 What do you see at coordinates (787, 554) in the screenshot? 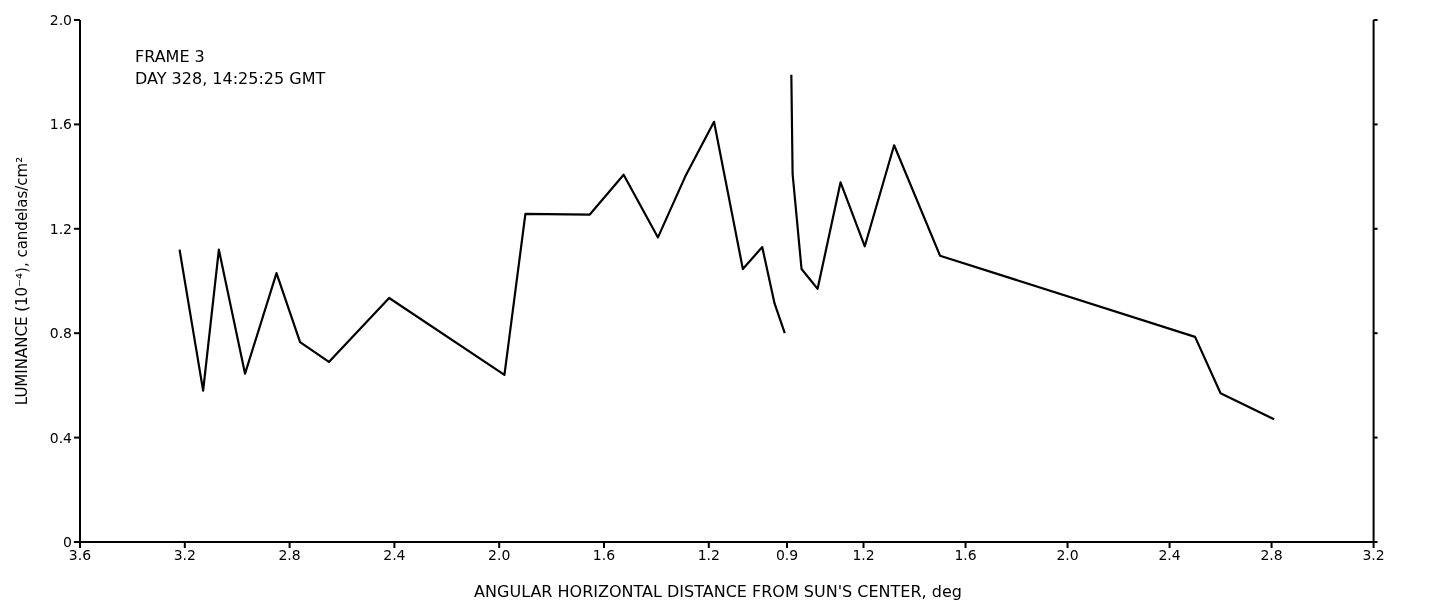
I see `x-tick-label: 0.9` at bounding box center [787, 554].